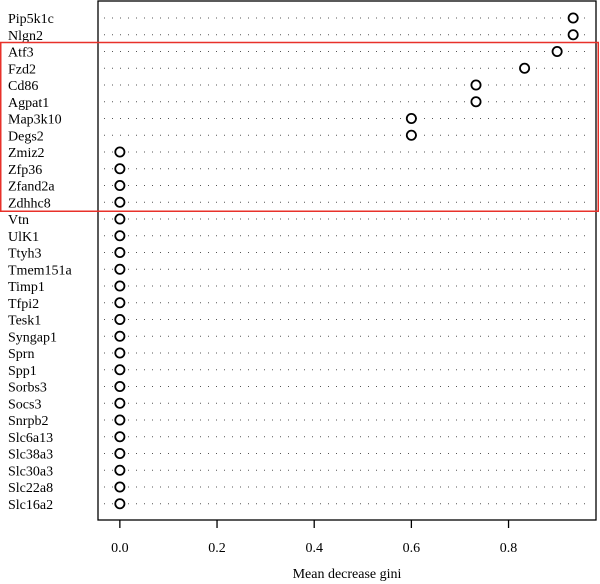 This screenshot has width=600, height=584. What do you see at coordinates (40, 270) in the screenshot?
I see `gene-label: Tmem151a` at bounding box center [40, 270].